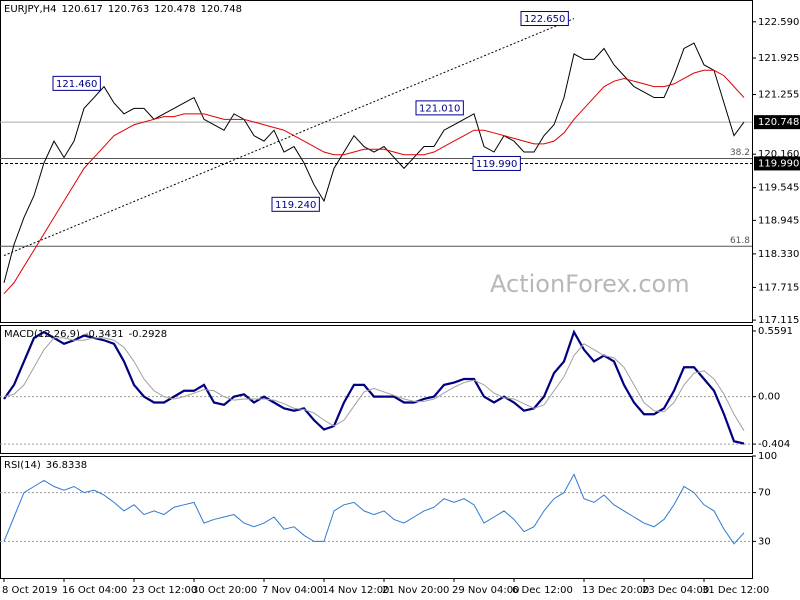 The height and width of the screenshot is (600, 800). I want to click on annotation-label: 119.990, so click(496, 164).